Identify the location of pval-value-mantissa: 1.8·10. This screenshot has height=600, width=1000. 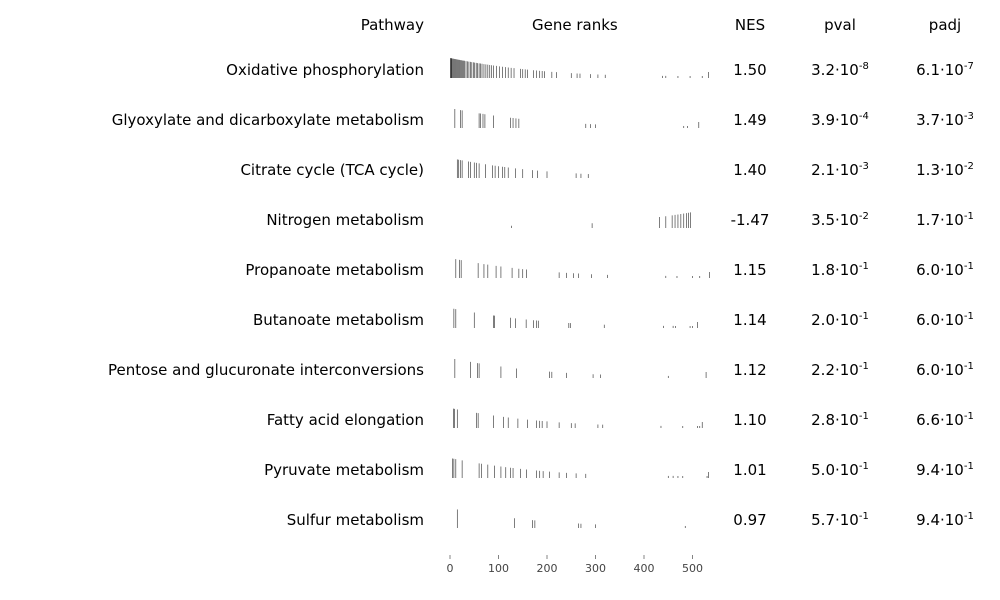
(835, 270).